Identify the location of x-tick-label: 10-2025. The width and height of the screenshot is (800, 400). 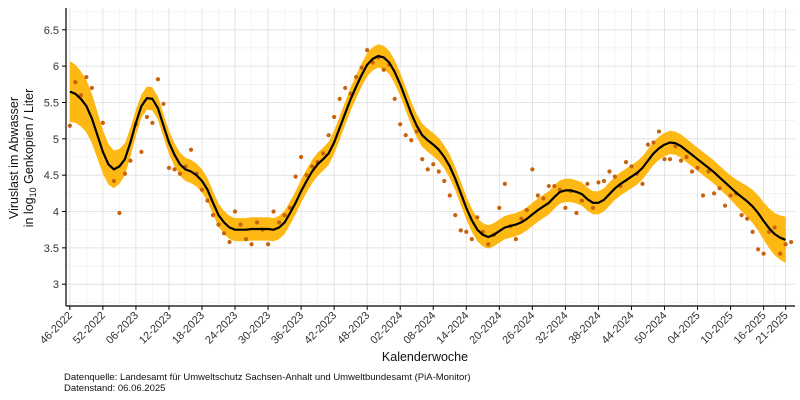
(717, 328).